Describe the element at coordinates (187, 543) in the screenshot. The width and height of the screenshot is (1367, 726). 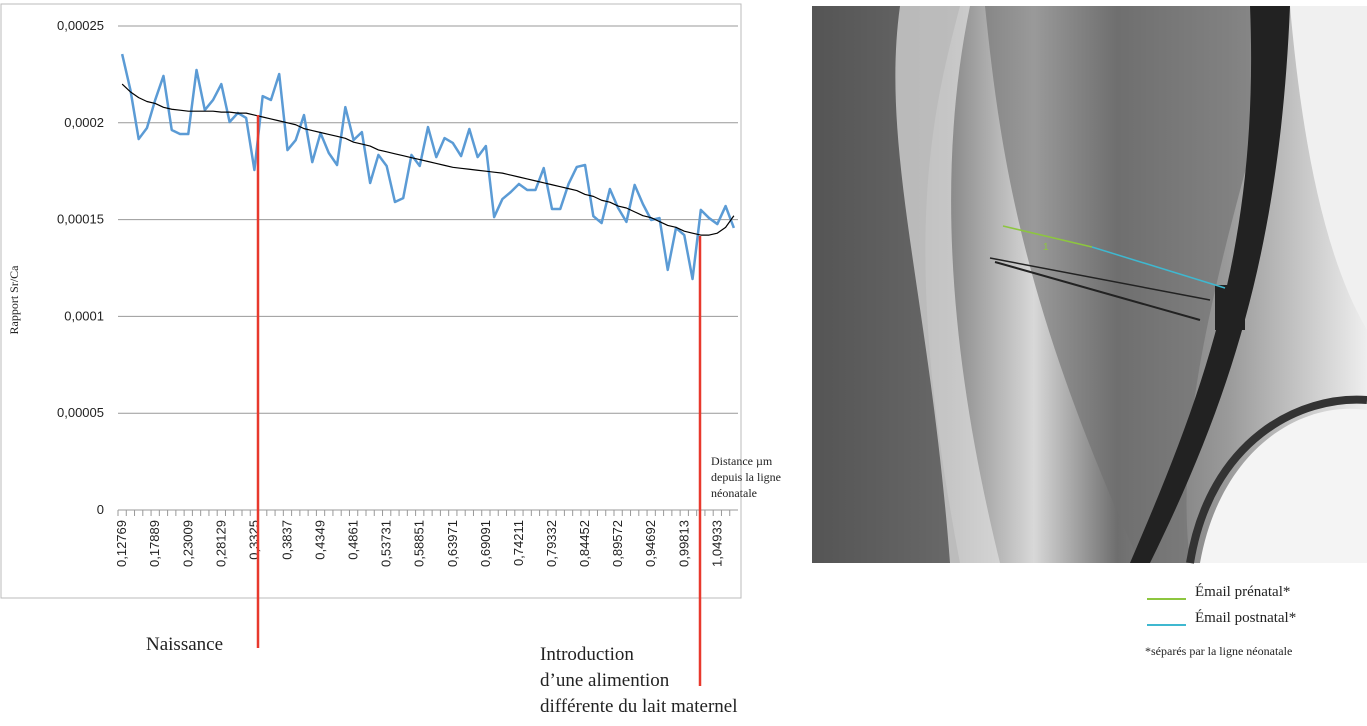
I see `x-tick-label: 0,23009` at that location.